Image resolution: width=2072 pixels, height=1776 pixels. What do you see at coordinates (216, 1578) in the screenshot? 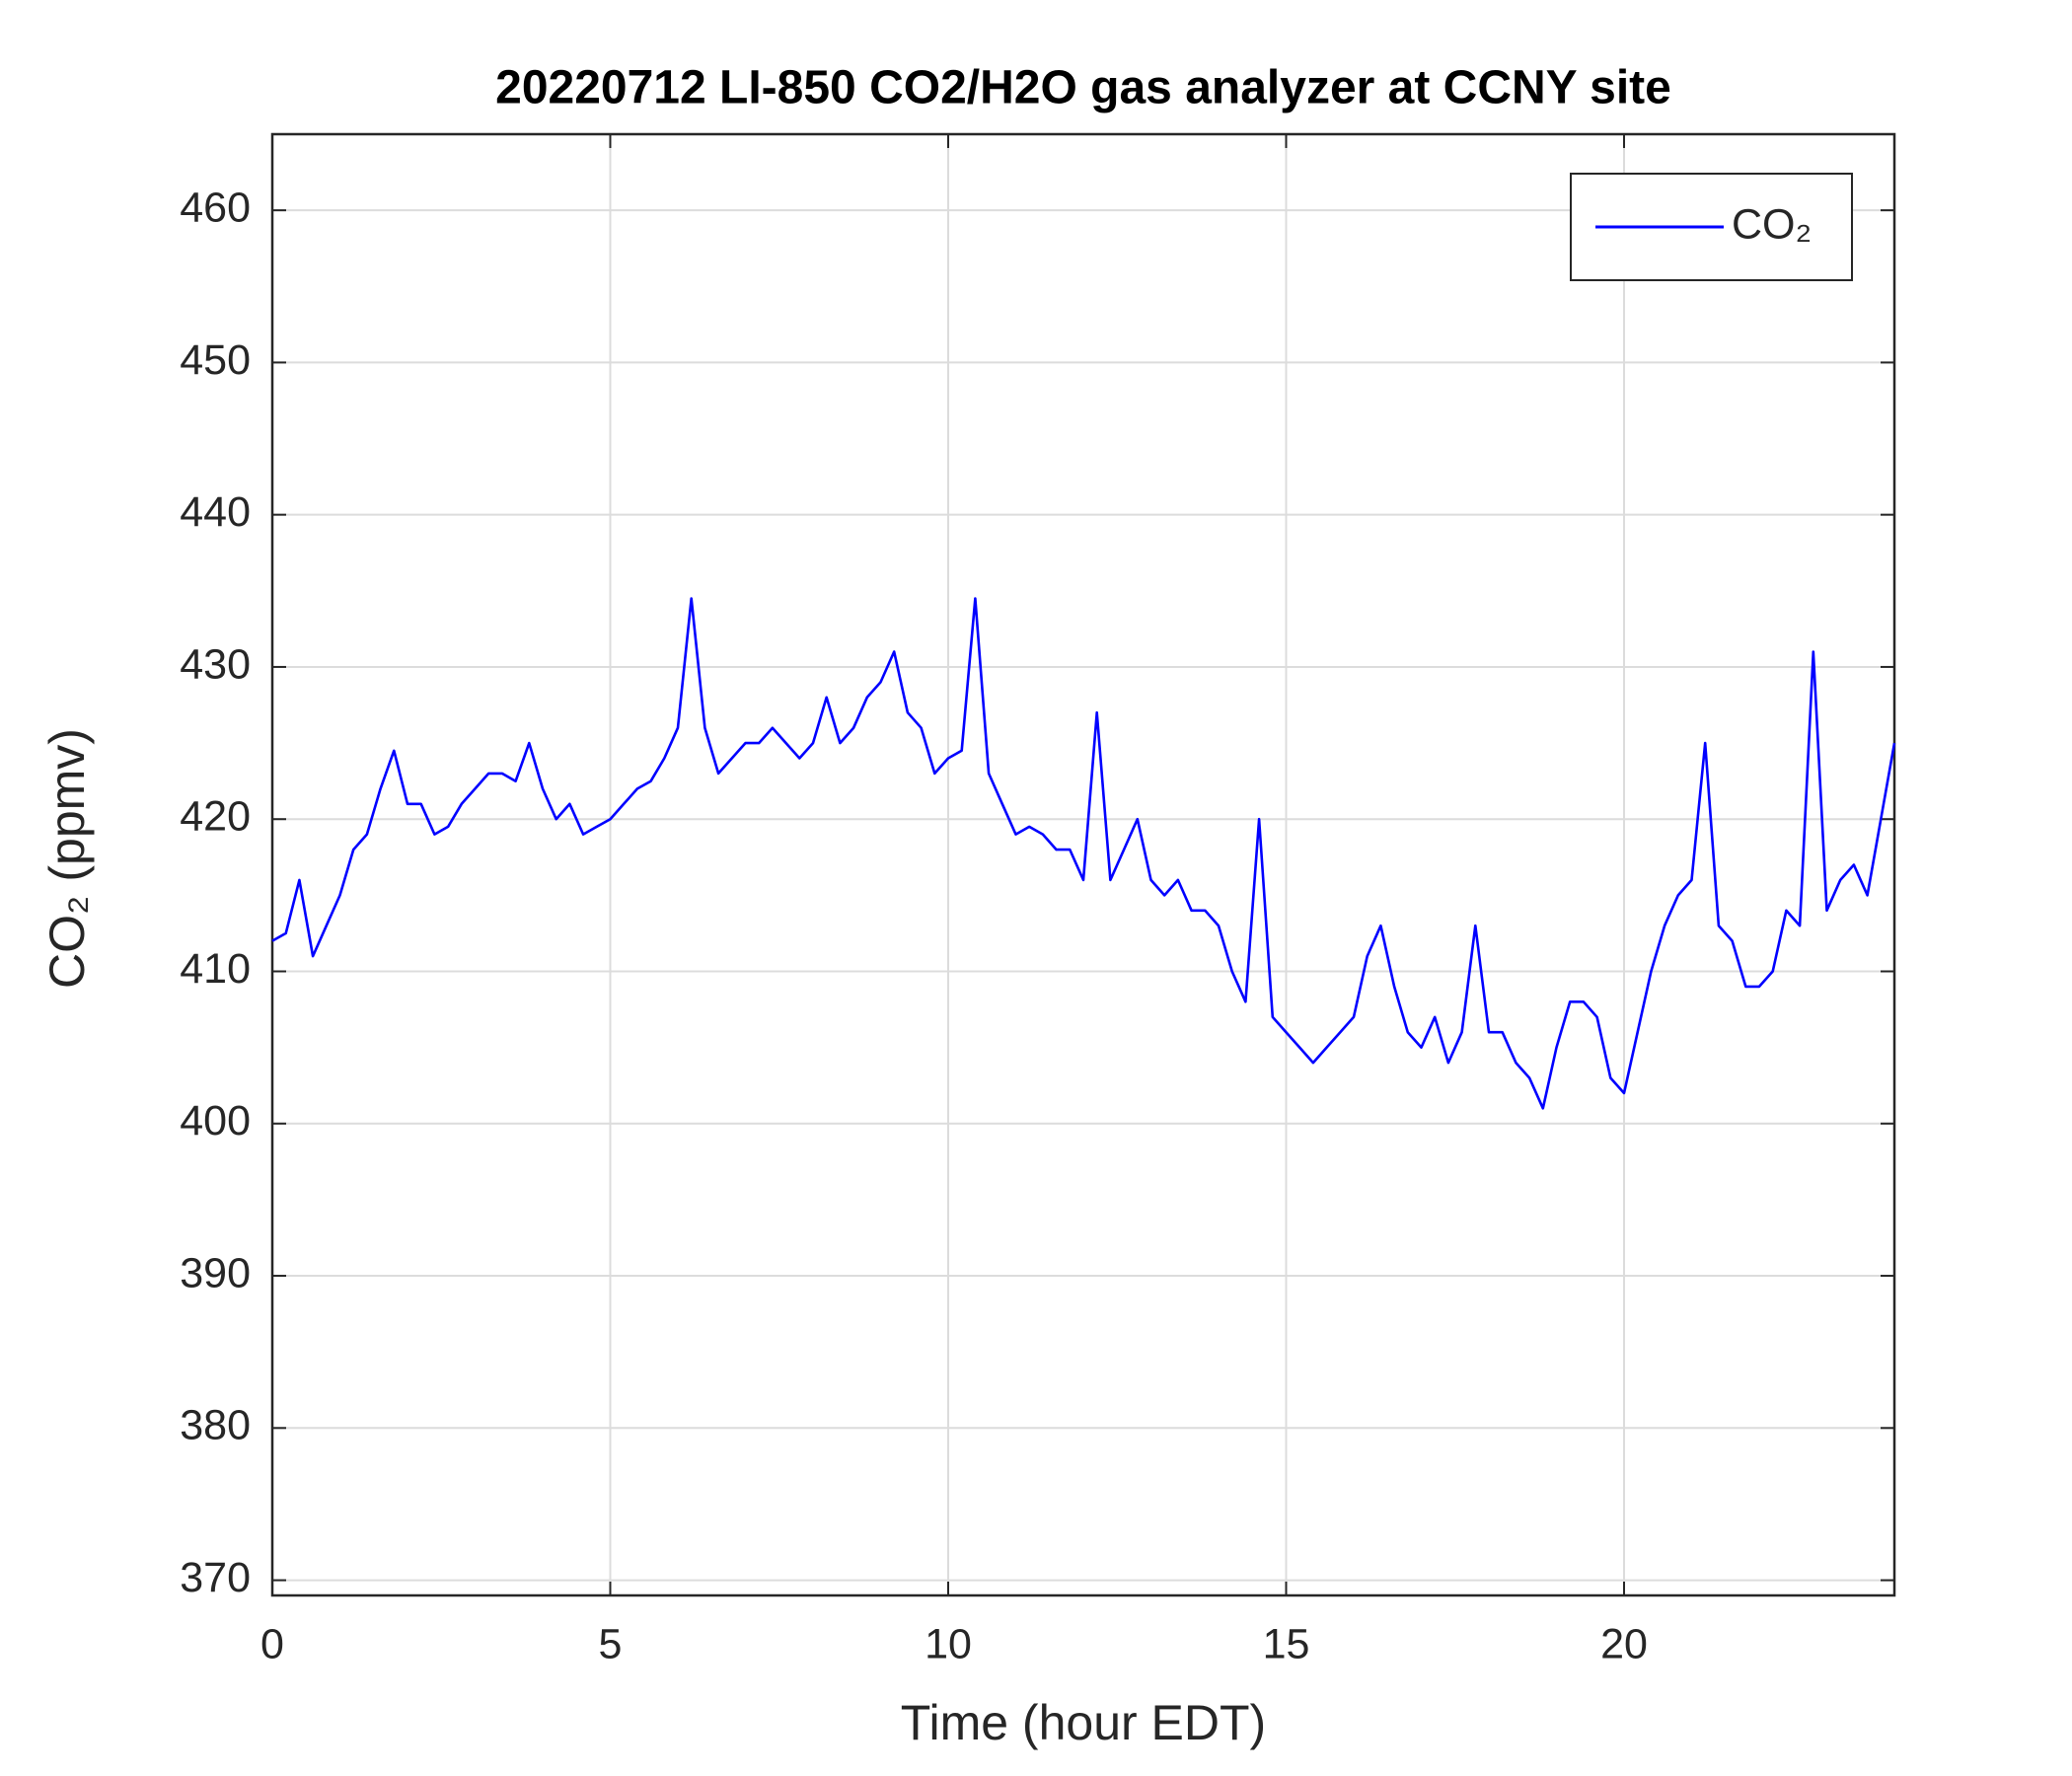
I see `y-tick-label: 370` at bounding box center [216, 1578].